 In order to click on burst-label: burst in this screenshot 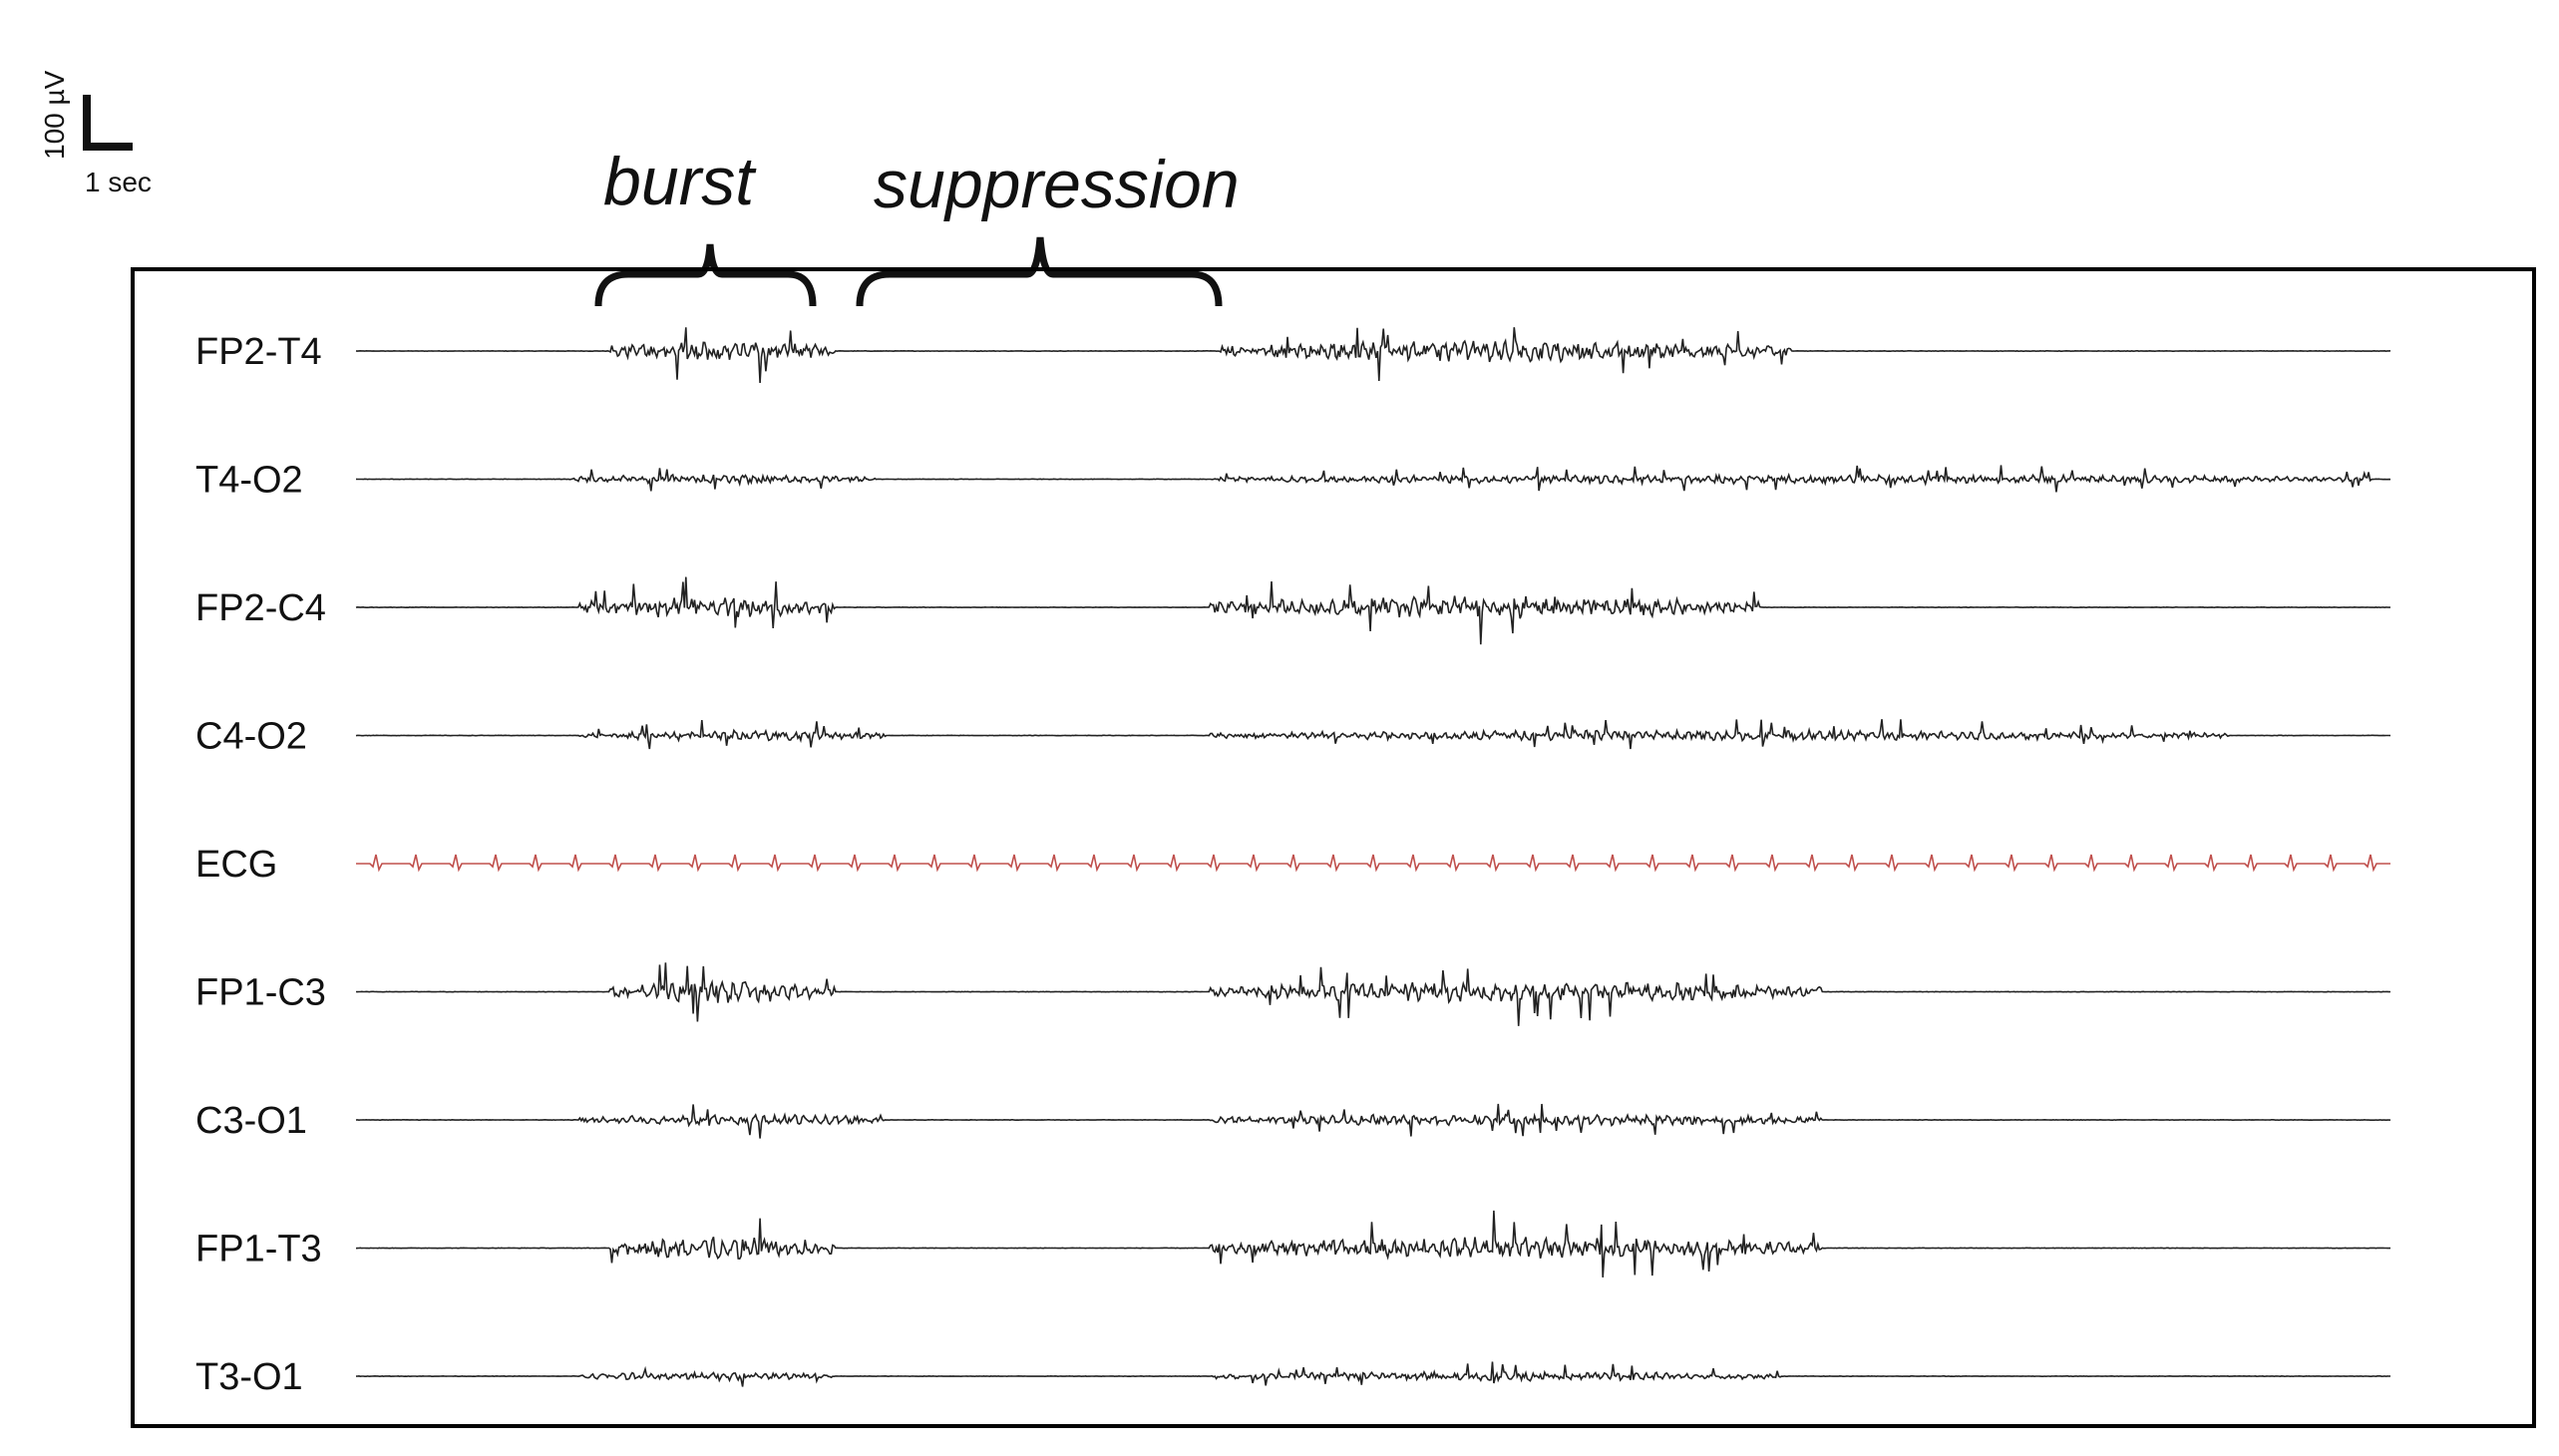, I will do `click(680, 181)`.